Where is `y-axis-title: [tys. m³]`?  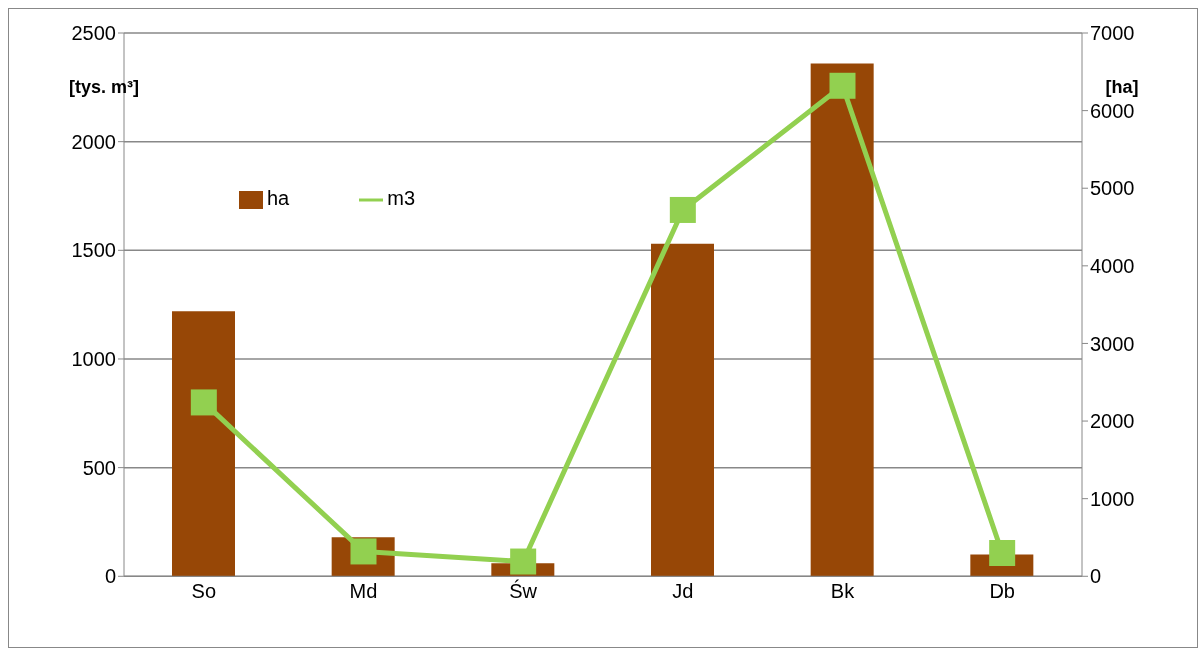
y-axis-title: [tys. m³] is located at coordinates (104, 87).